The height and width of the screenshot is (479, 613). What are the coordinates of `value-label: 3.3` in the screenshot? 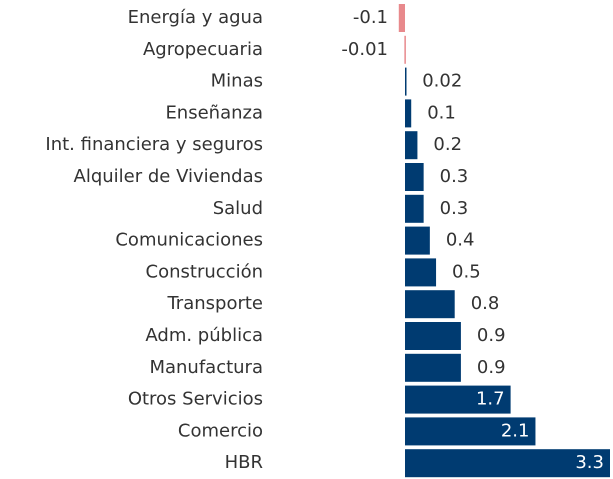 It's located at (589, 462).